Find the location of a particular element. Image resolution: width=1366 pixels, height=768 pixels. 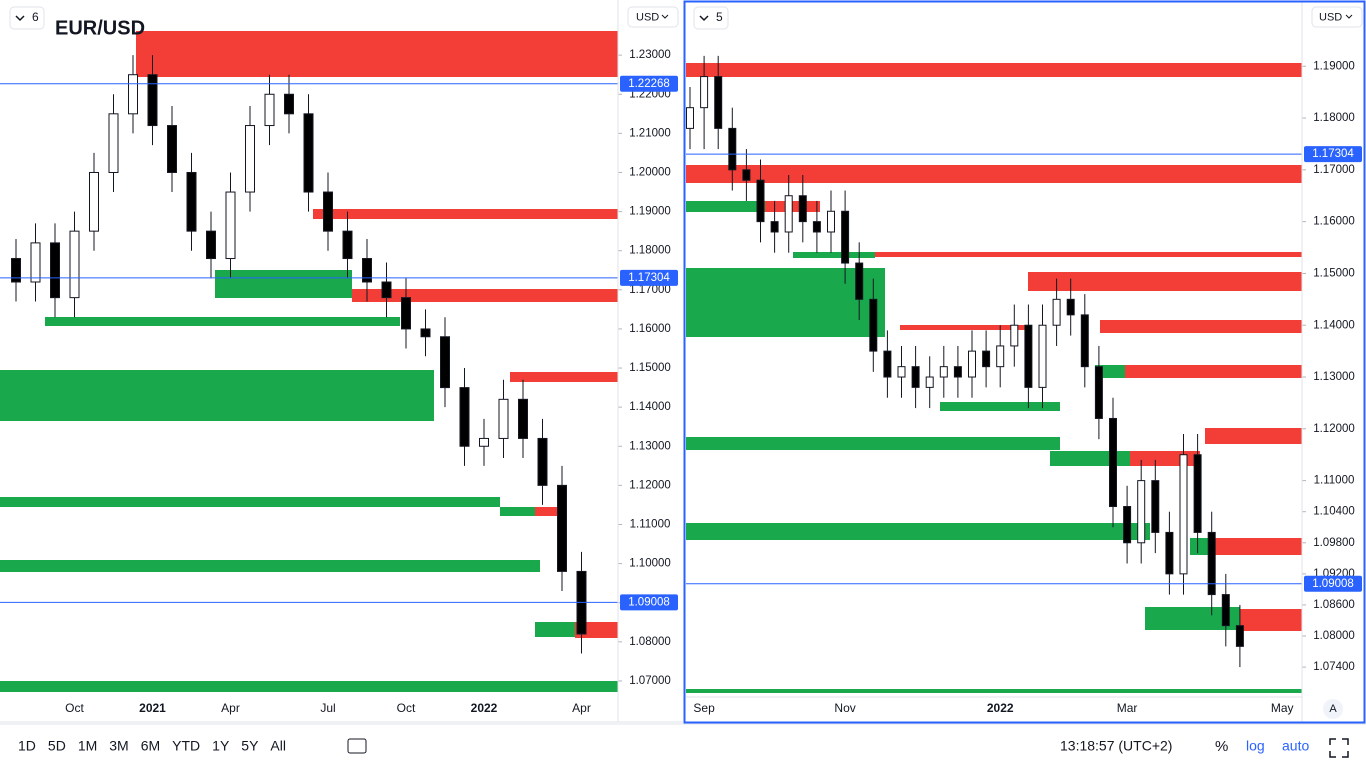

x-tick-label: Oct is located at coordinates (406, 708).